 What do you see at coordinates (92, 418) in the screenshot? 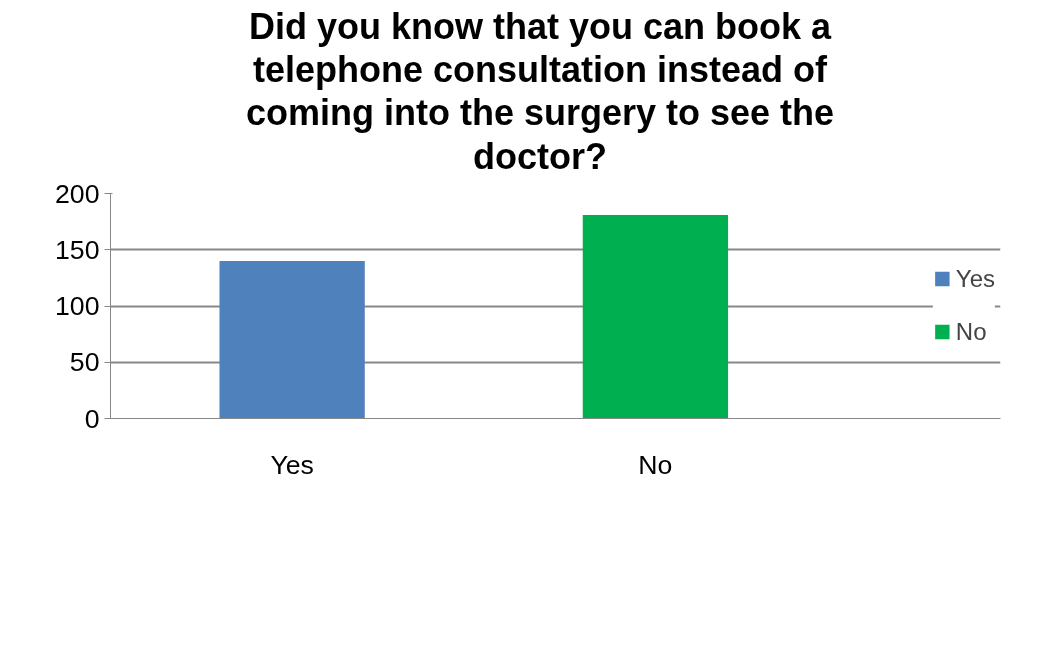
I see `y-tick-label: 0` at bounding box center [92, 418].